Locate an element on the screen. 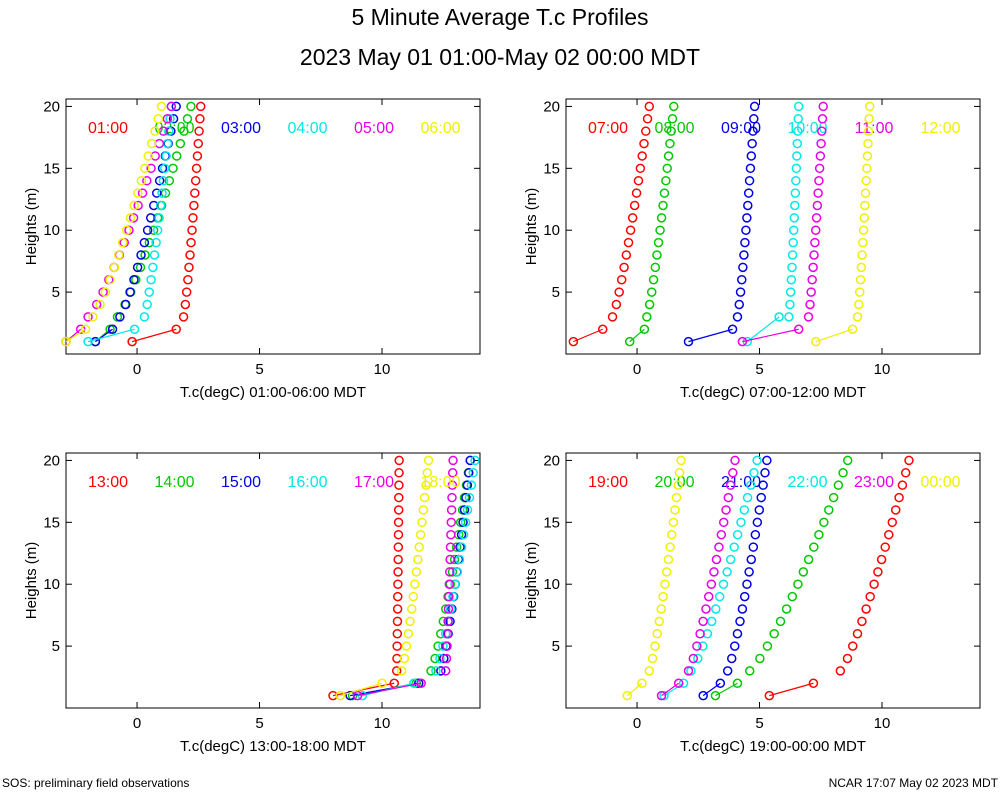 The image size is (1000, 800). series-1100: 11:00 is located at coordinates (815, 224).